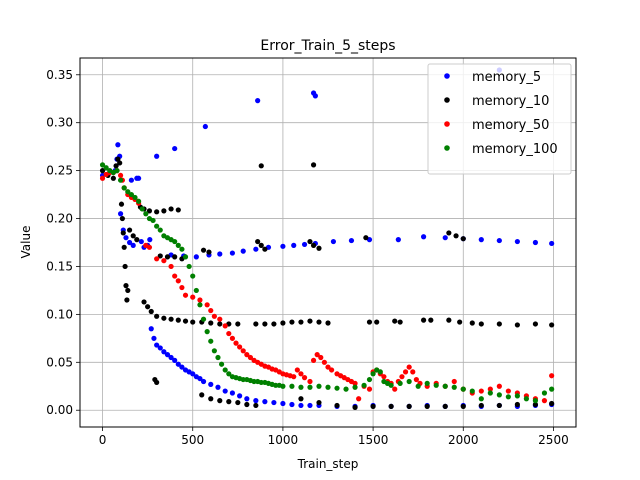 The image size is (640, 480). What do you see at coordinates (510, 125) in the screenshot?
I see `legend-label: memory_50` at bounding box center [510, 125].